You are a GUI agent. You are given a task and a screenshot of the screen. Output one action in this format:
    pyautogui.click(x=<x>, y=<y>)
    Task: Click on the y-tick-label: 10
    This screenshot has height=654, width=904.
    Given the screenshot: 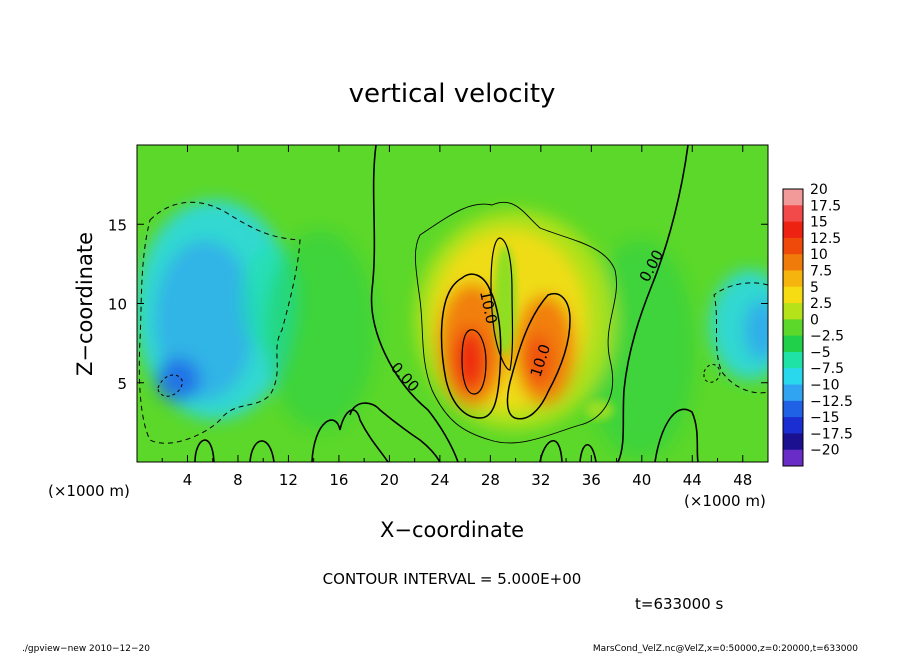 What is the action you would take?
    pyautogui.click(x=117, y=305)
    